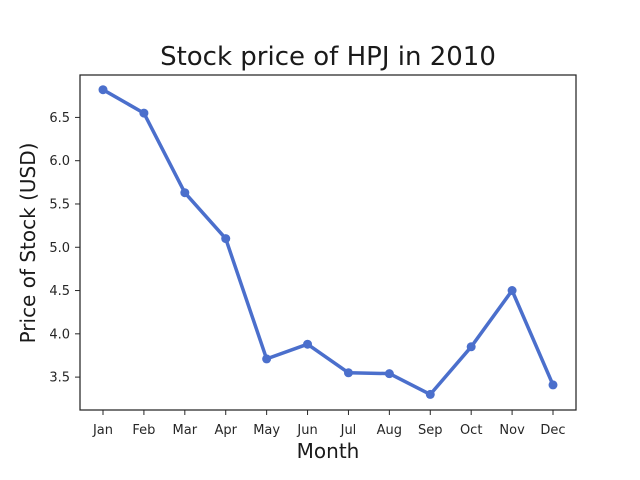  What do you see at coordinates (185, 193) in the screenshot?
I see `data-point-mar` at bounding box center [185, 193].